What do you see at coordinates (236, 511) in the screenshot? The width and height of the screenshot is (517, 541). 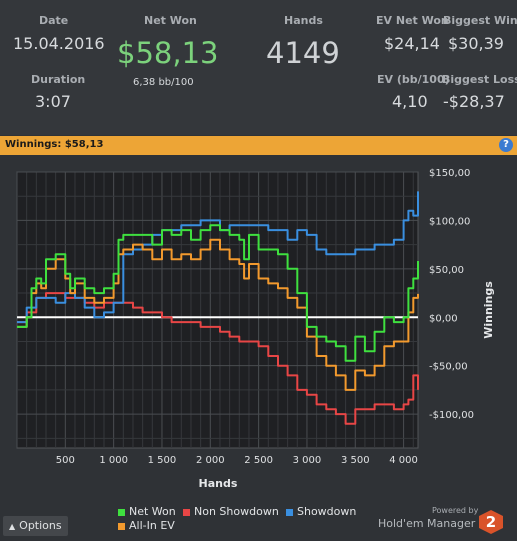 I see `legend-label: Non Showdown` at bounding box center [236, 511].